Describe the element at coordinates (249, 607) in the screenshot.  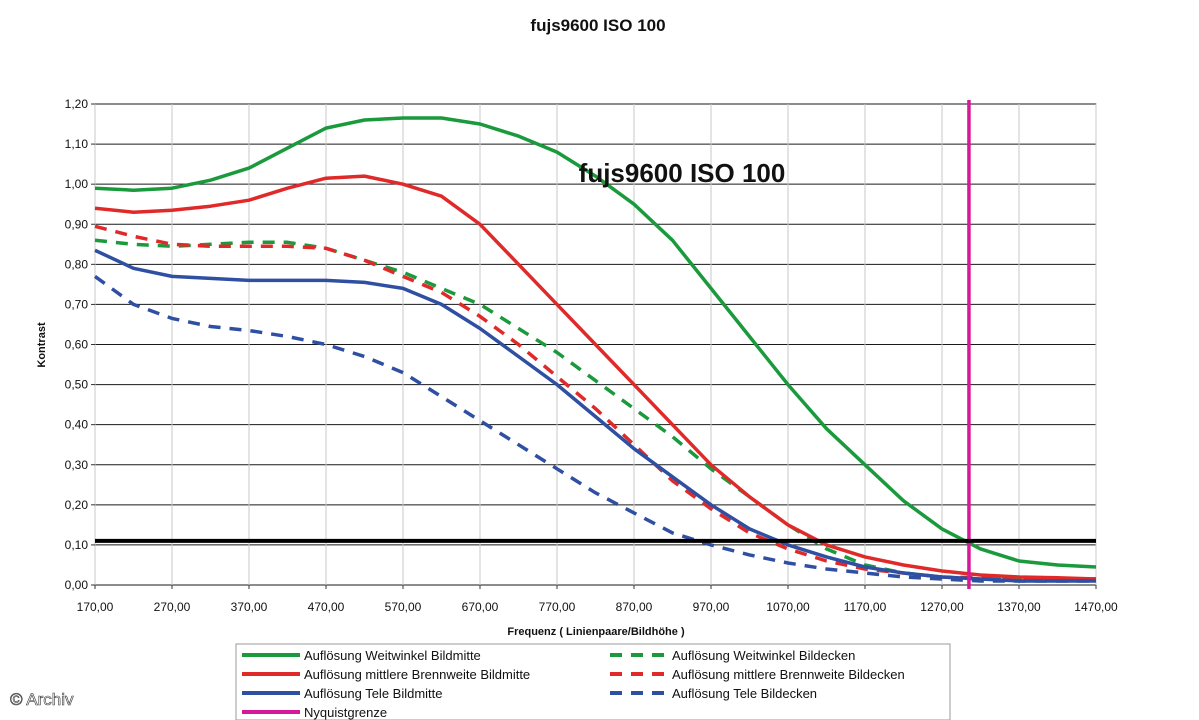
I see `x-tick-label: 370,00` at that location.